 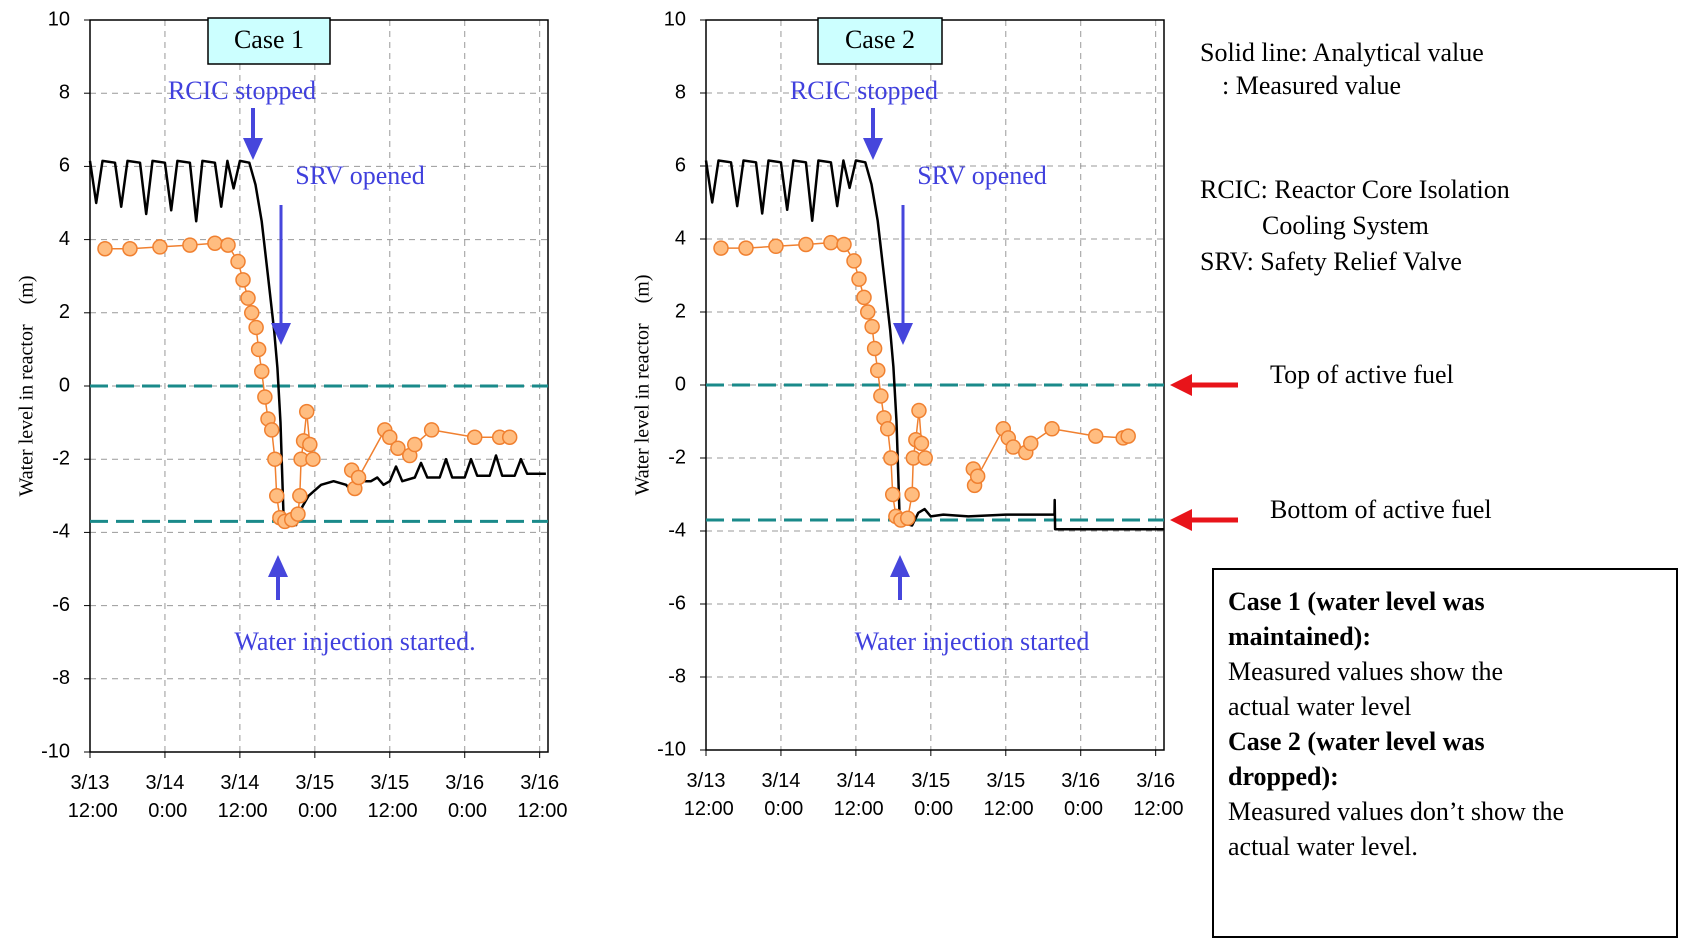 I want to click on x-tick-label: 3/13 12:00, so click(x=706, y=795).